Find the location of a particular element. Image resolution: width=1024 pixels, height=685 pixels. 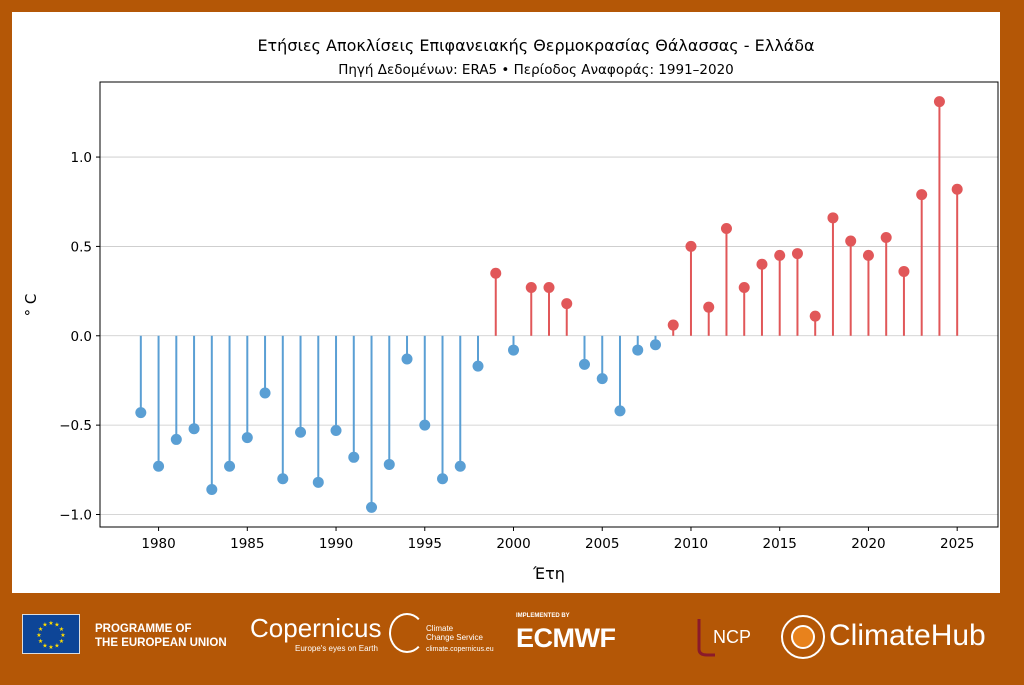

stem-marker-1995 is located at coordinates (425, 425).